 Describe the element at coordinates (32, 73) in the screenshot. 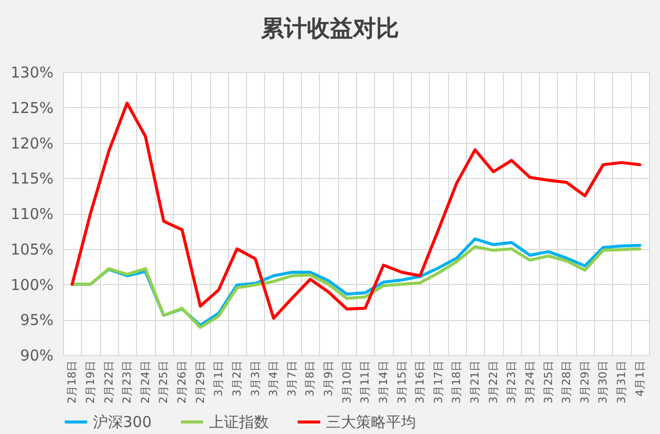

I see `y-tick-label: 130%` at that location.